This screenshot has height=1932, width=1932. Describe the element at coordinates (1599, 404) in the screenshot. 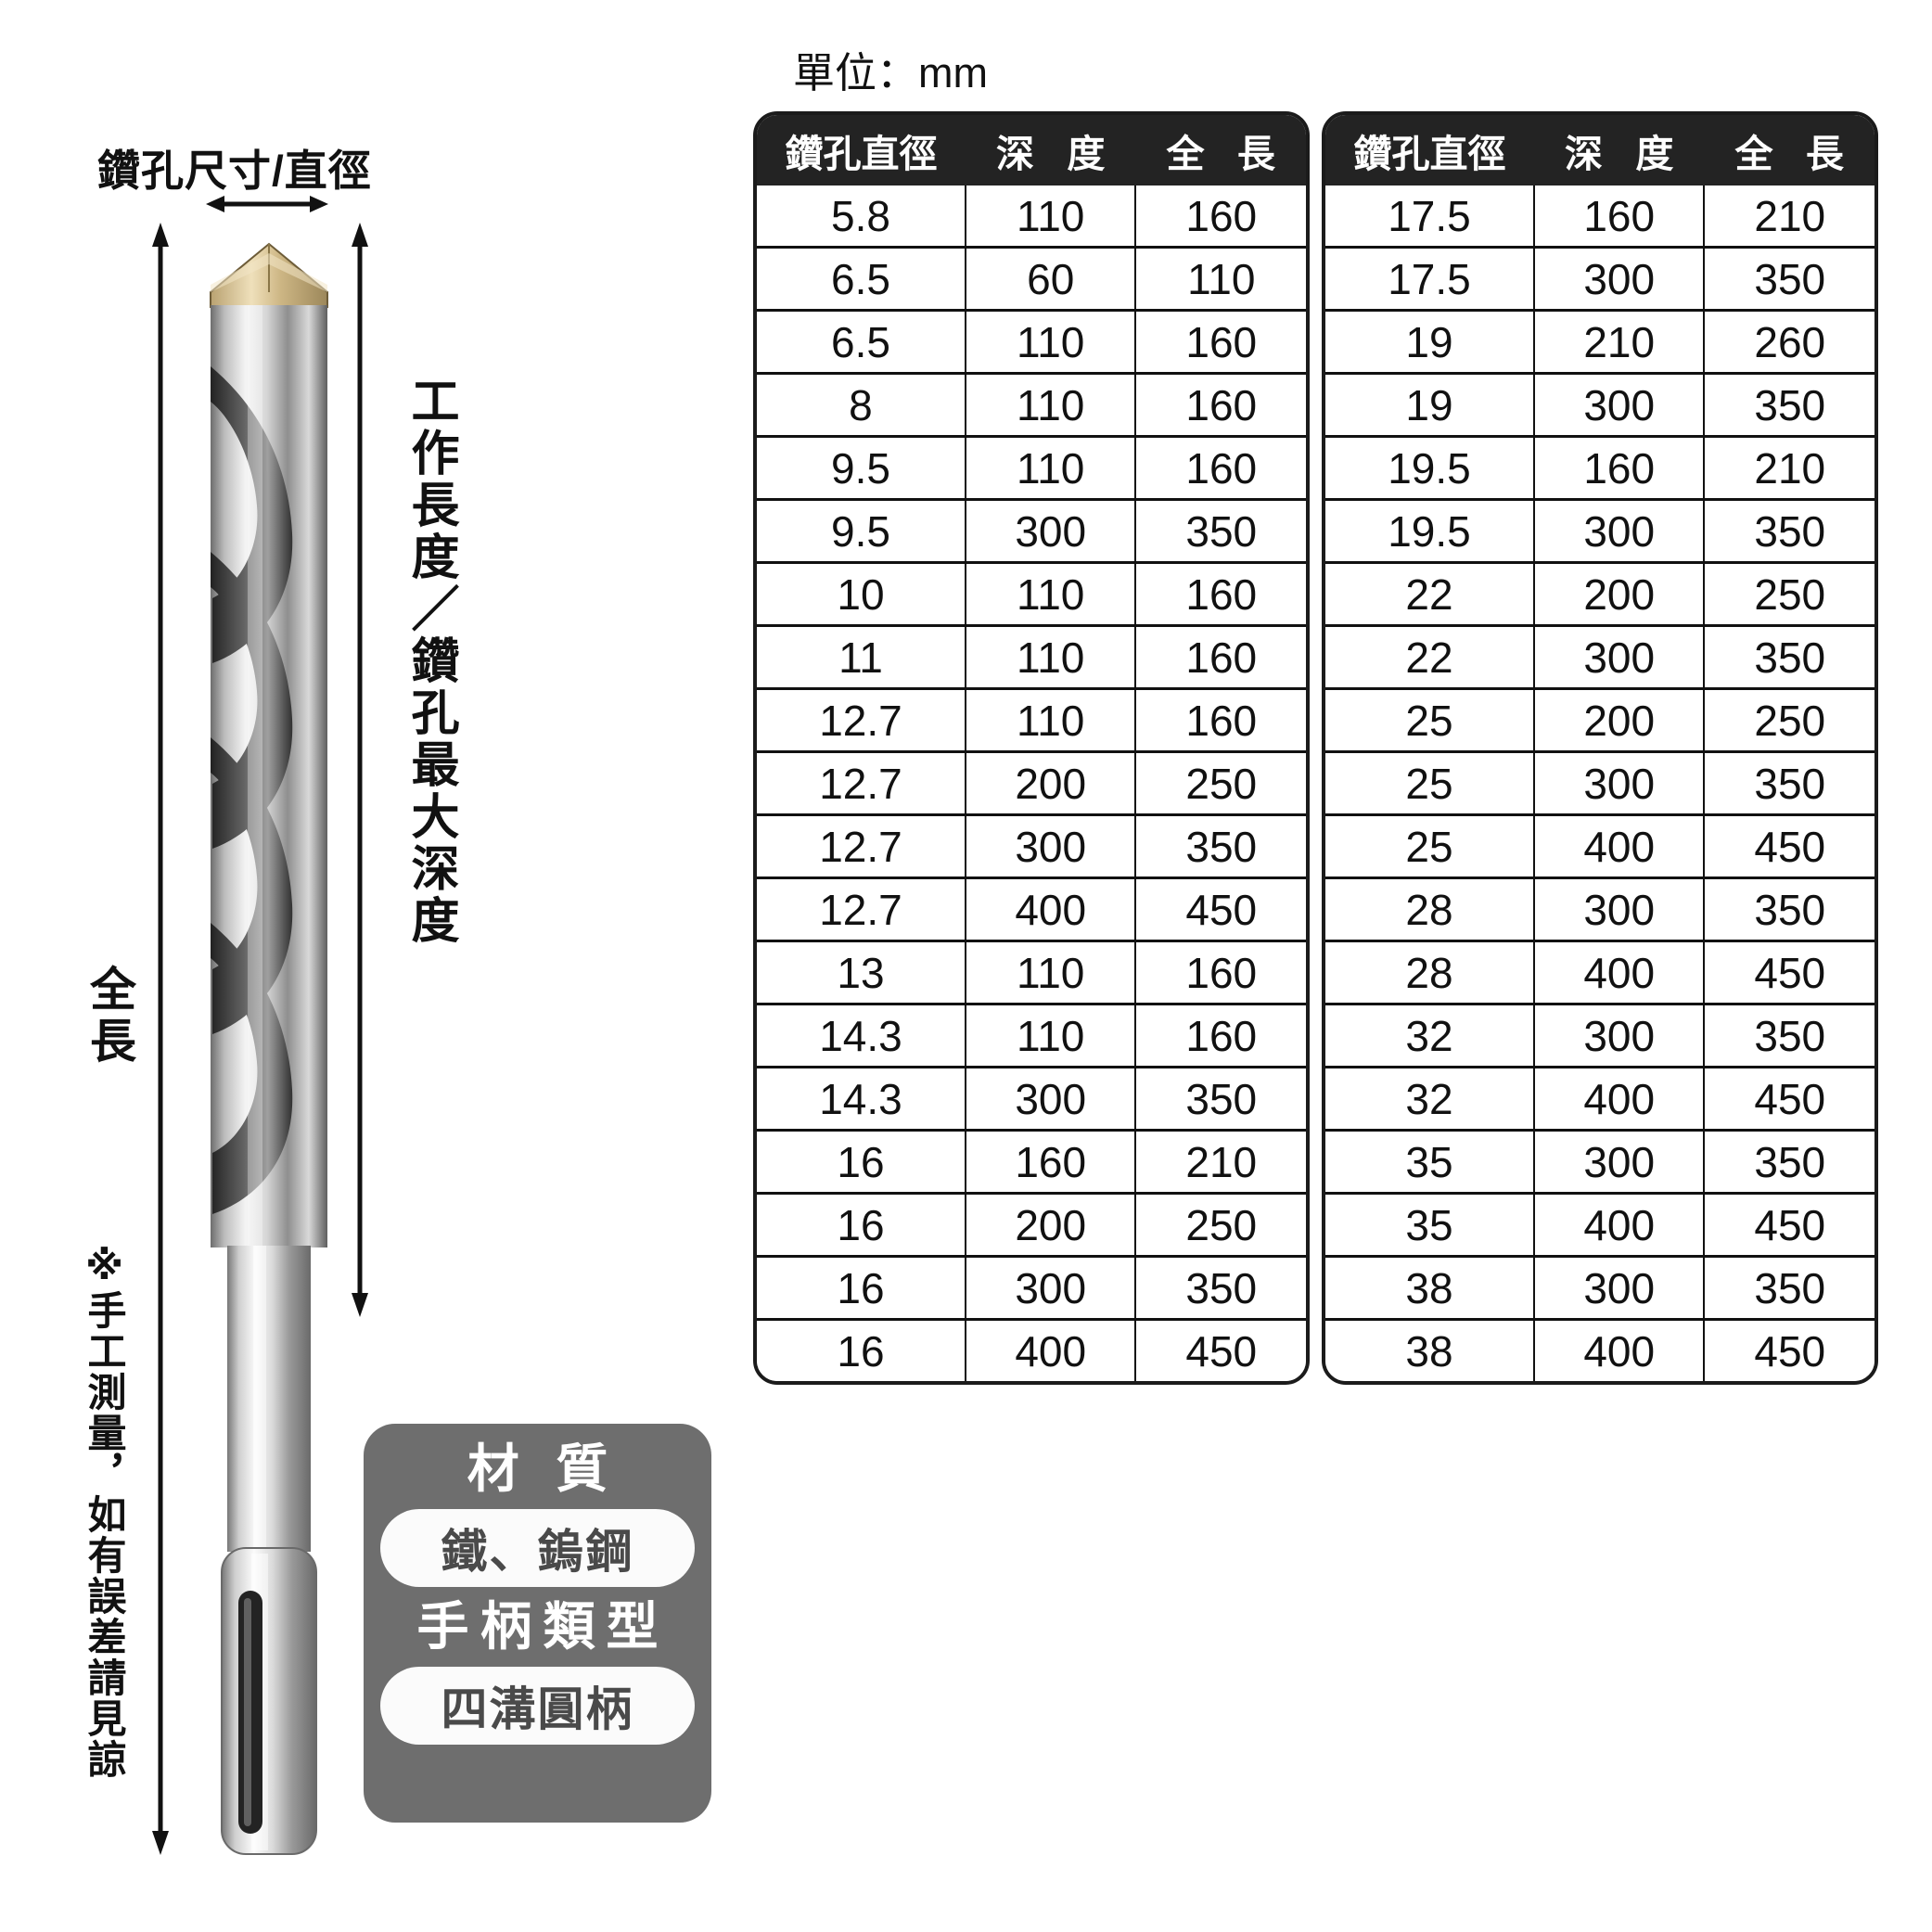

I see `table-row: 19 300 350` at that location.